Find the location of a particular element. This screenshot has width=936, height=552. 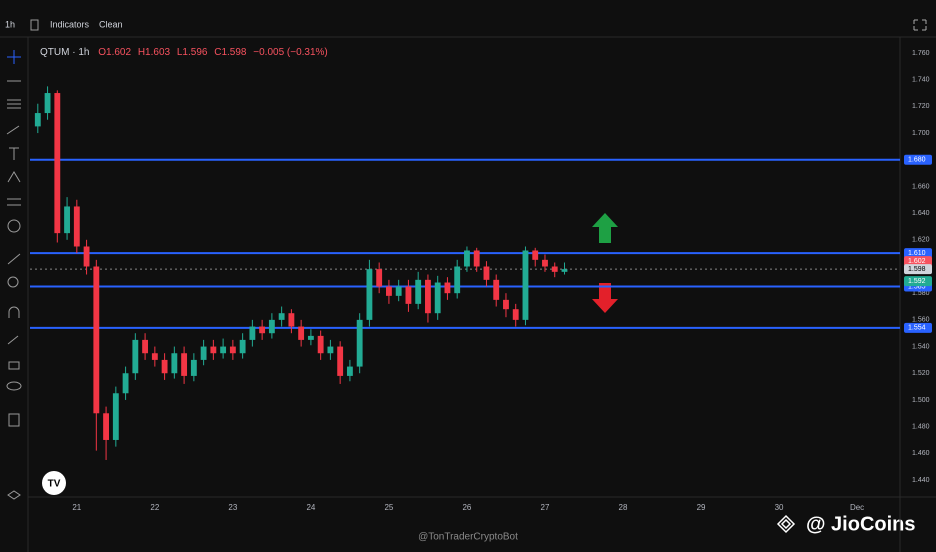

level-tag-label: 1.554 is located at coordinates (917, 328).